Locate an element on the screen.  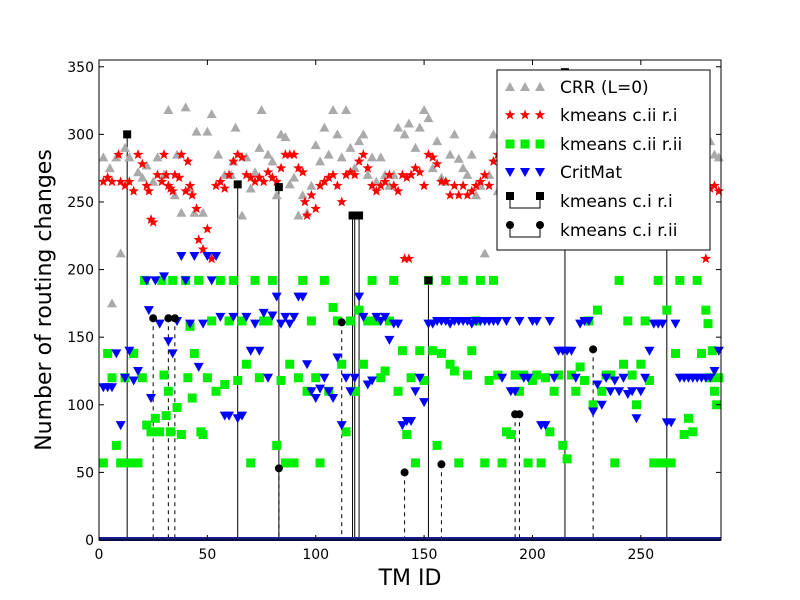
y-tick-label: 0 is located at coordinates (89, 541).